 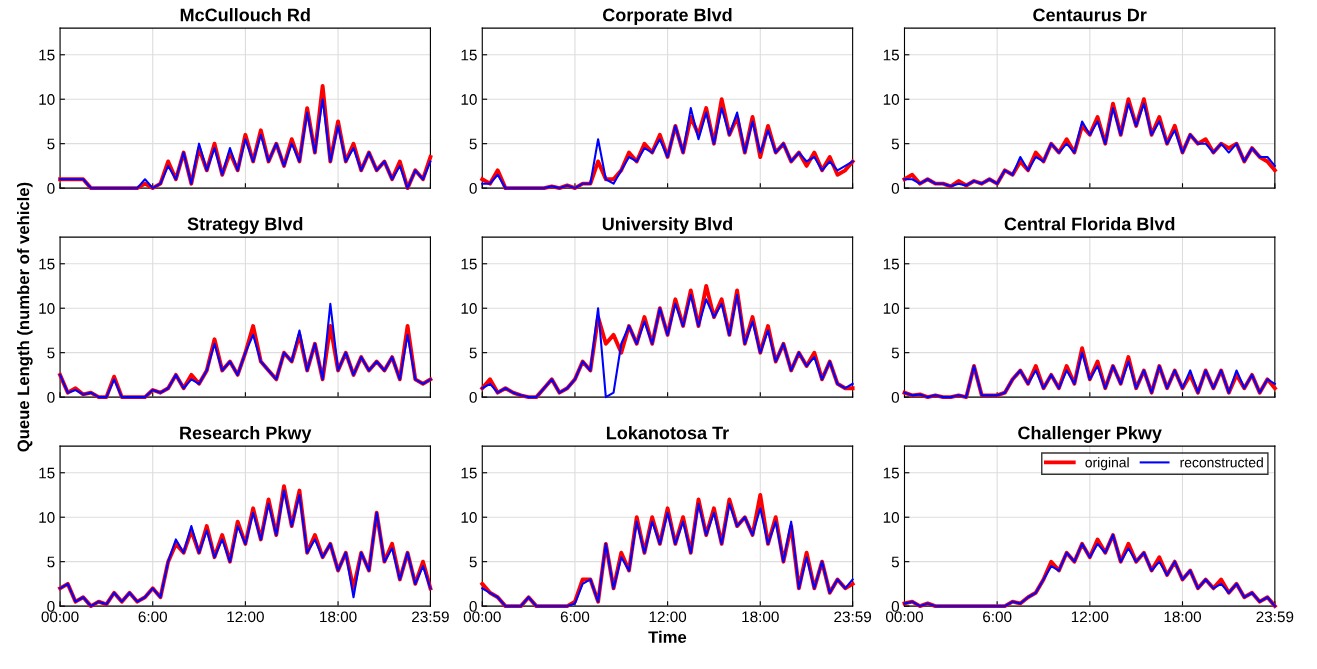 What do you see at coordinates (667, 16) in the screenshot?
I see `chart-title: Corporate Blvd` at bounding box center [667, 16].